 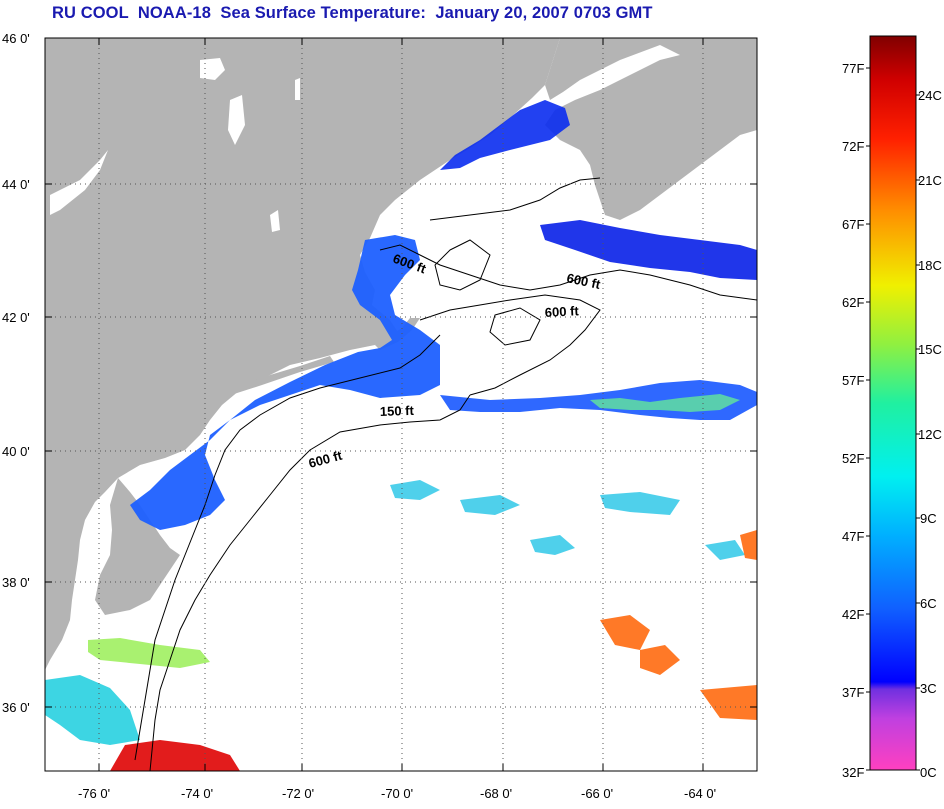 What do you see at coordinates (930, 434) in the screenshot?
I see `cb-c-12: 12C` at bounding box center [930, 434].